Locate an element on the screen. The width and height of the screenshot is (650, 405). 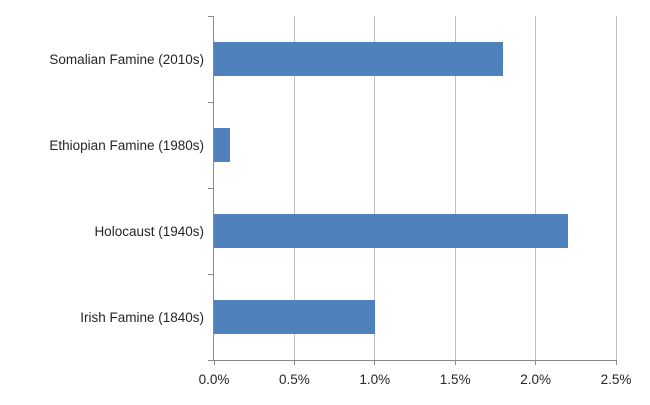
x-axis-tick-label: 2.0% is located at coordinates (535, 379).